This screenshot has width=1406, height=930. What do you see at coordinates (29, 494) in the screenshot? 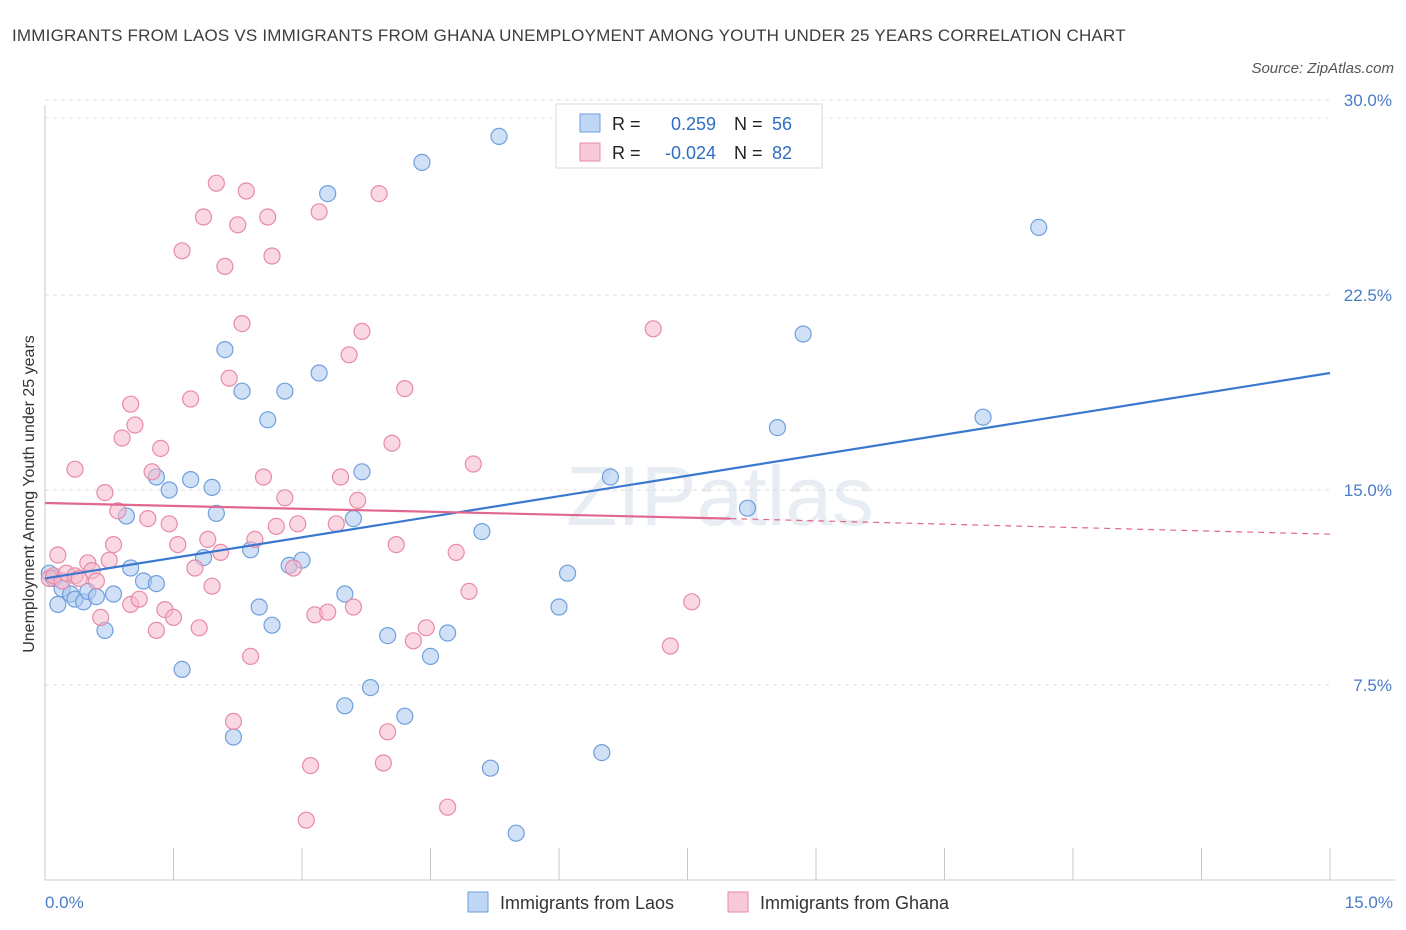
I see `y-axis-label: Unemployment Among Youth under 25 years` at bounding box center [29, 494].